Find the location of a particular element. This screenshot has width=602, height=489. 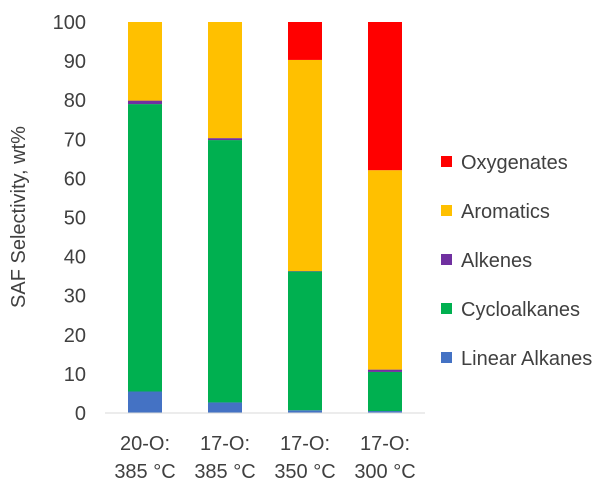

y-tick-label: 40 is located at coordinates (75, 258).